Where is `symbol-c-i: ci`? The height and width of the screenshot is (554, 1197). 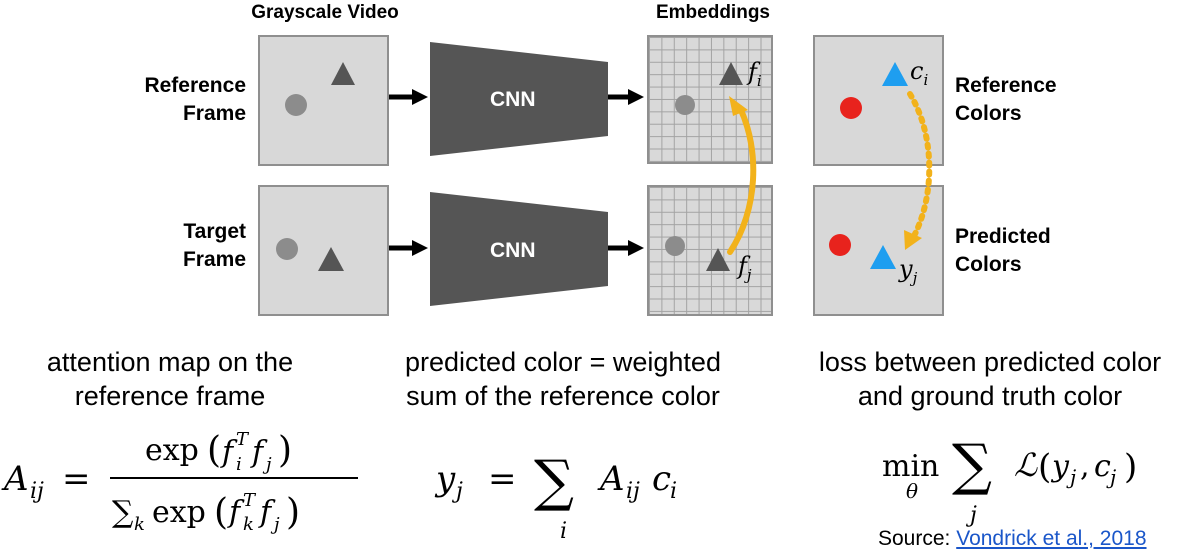 symbol-c-i: ci is located at coordinates (919, 73).